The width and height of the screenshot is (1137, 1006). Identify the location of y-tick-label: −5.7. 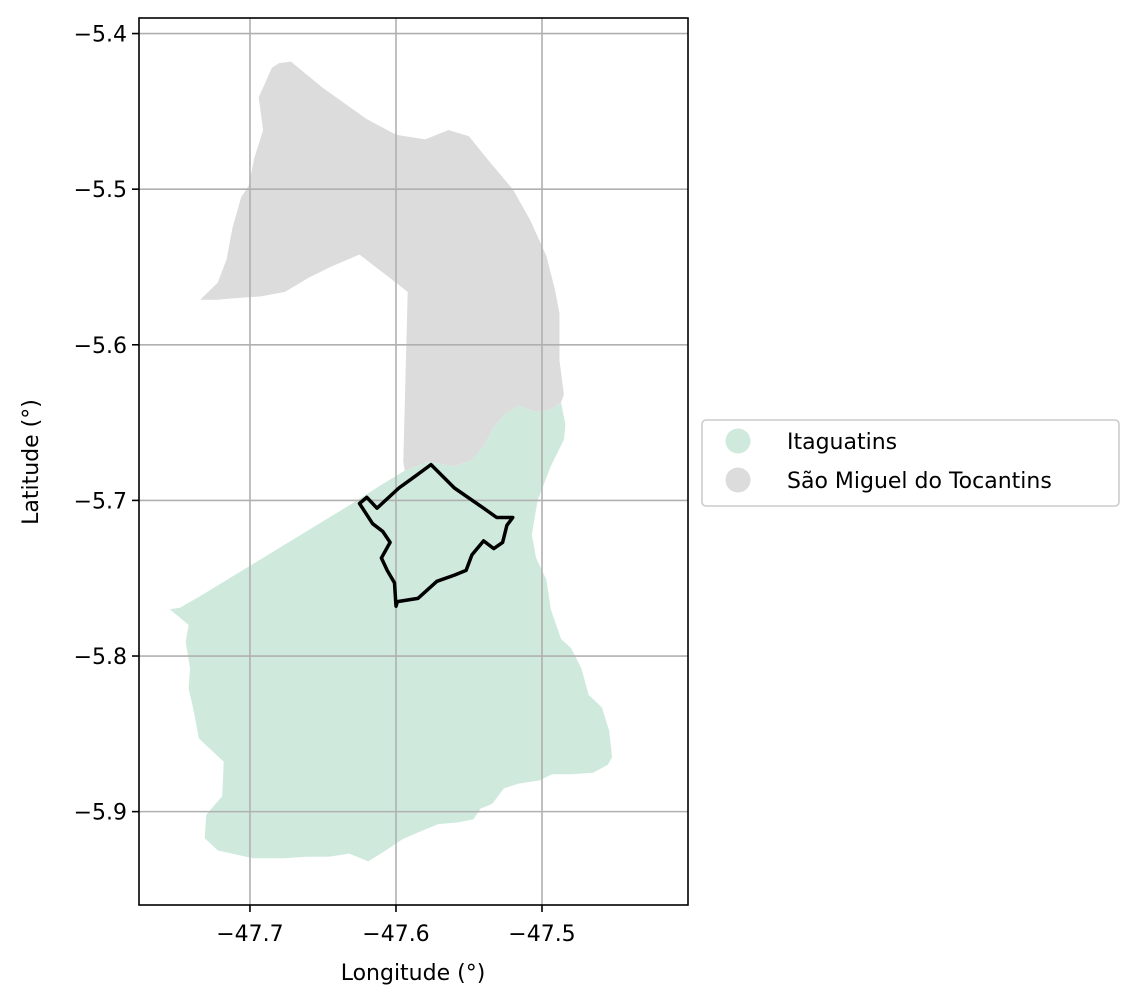
(100, 501).